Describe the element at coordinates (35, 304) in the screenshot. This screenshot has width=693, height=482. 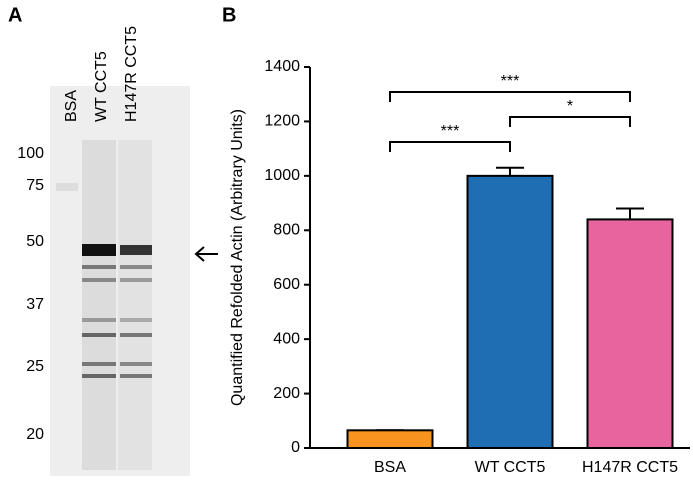
I see `marker-label: 37` at that location.